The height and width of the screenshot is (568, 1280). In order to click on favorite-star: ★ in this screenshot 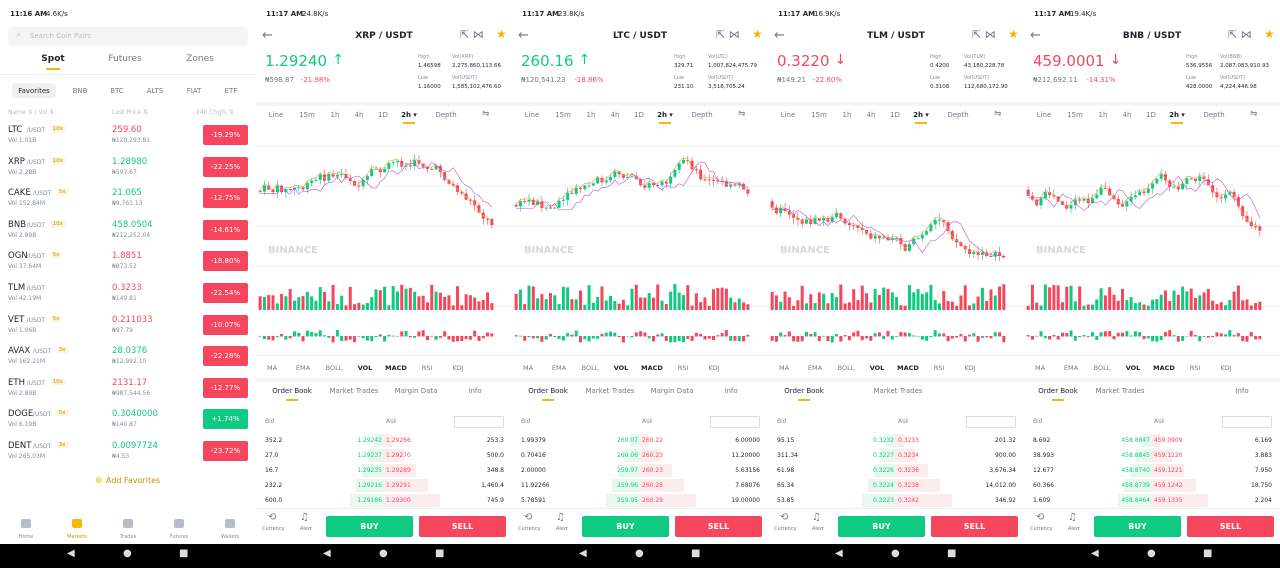, I will do `click(501, 34)`.